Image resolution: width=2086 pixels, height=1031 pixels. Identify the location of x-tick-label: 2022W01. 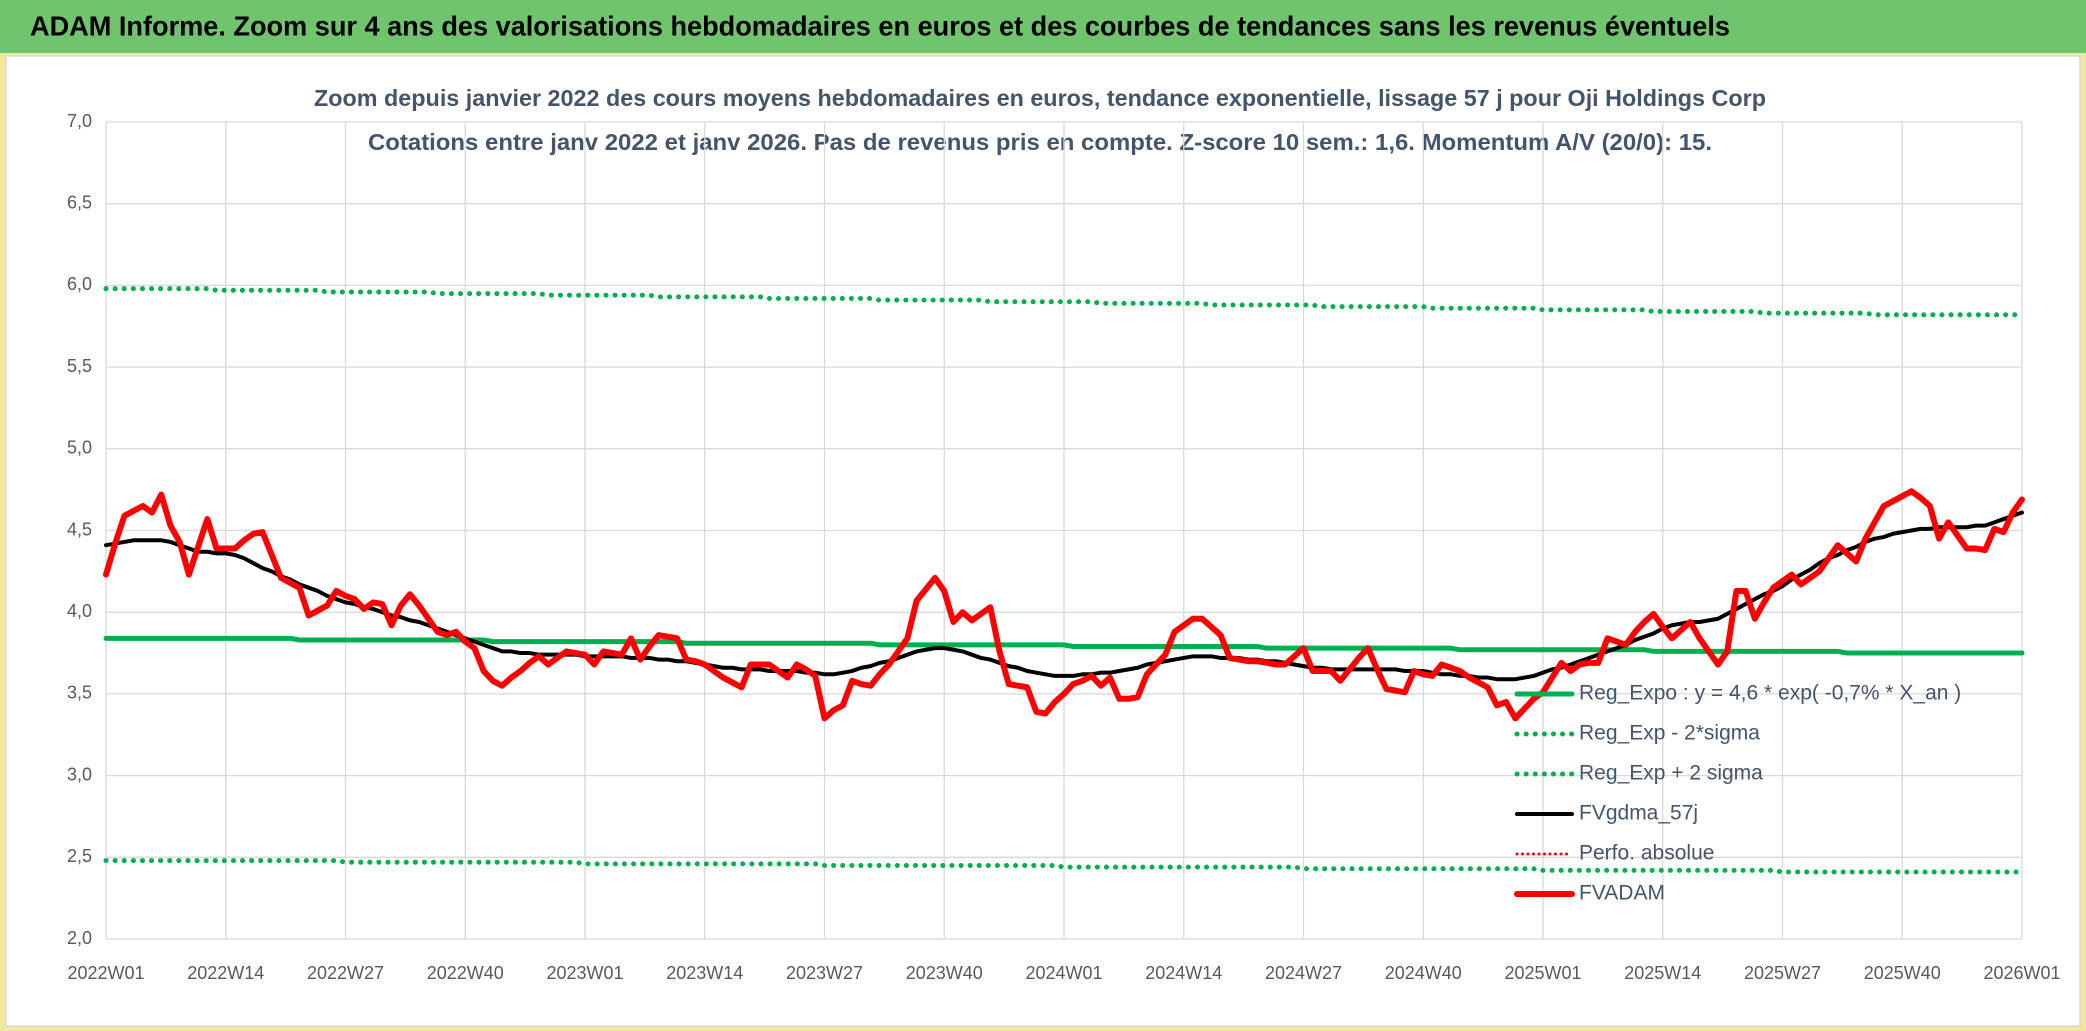
(105, 973).